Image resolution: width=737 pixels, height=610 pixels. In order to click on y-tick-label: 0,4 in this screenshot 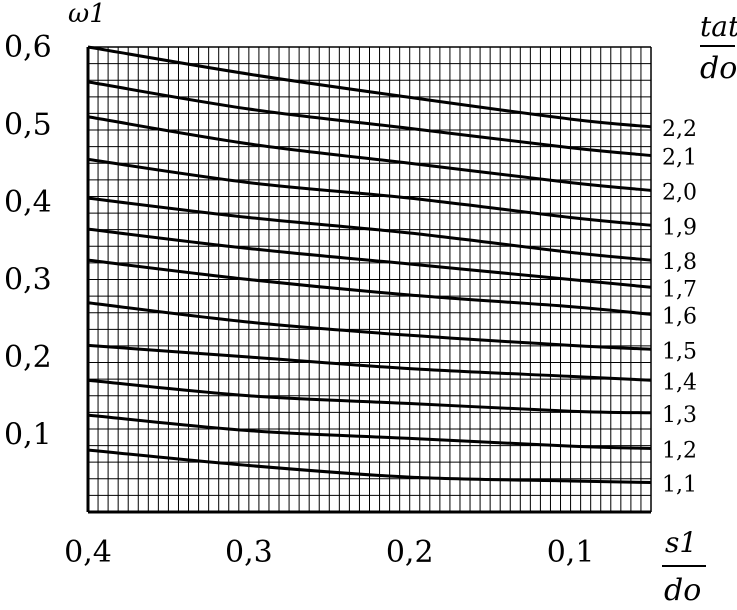, I will do `click(28, 202)`.